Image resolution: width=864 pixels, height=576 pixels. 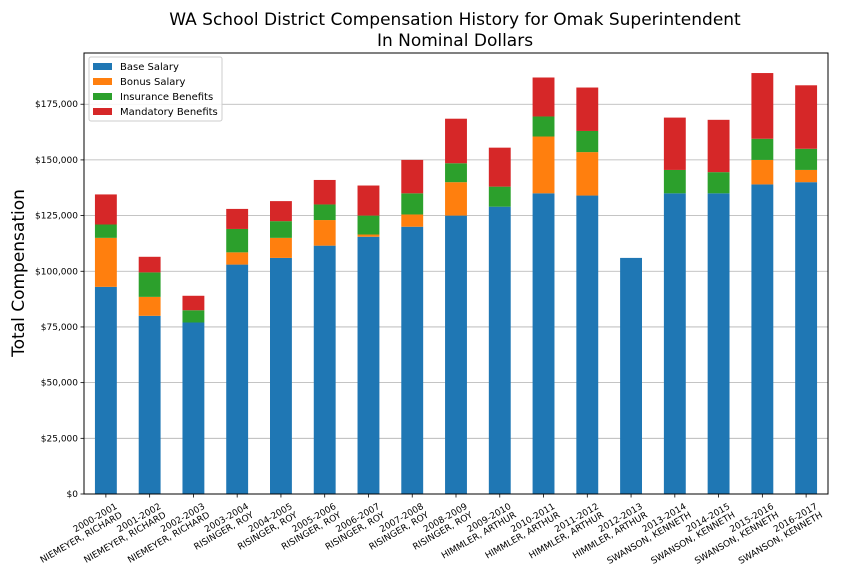 I want to click on y-tick-label: $175,000, so click(x=56, y=105).